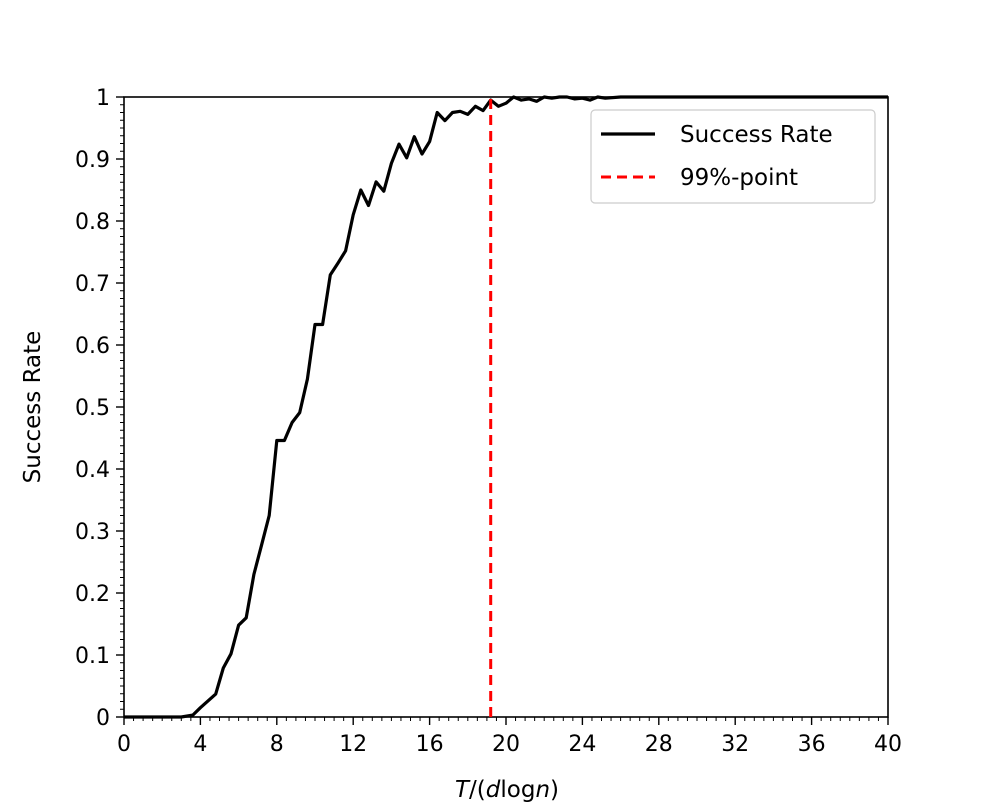 This screenshot has height=806, width=988. What do you see at coordinates (92, 532) in the screenshot?
I see `y-tick-label: 0.3` at bounding box center [92, 532].